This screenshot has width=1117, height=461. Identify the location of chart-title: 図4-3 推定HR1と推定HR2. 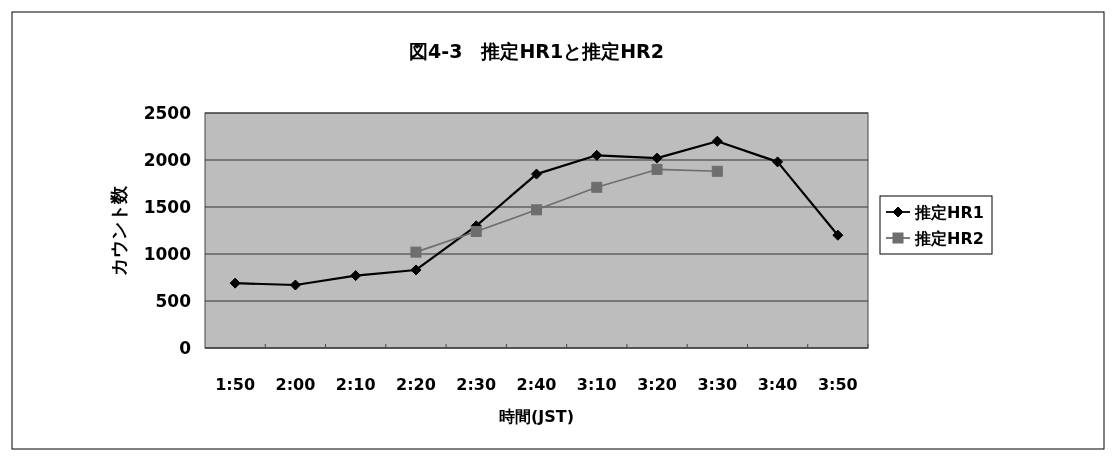
(536, 51).